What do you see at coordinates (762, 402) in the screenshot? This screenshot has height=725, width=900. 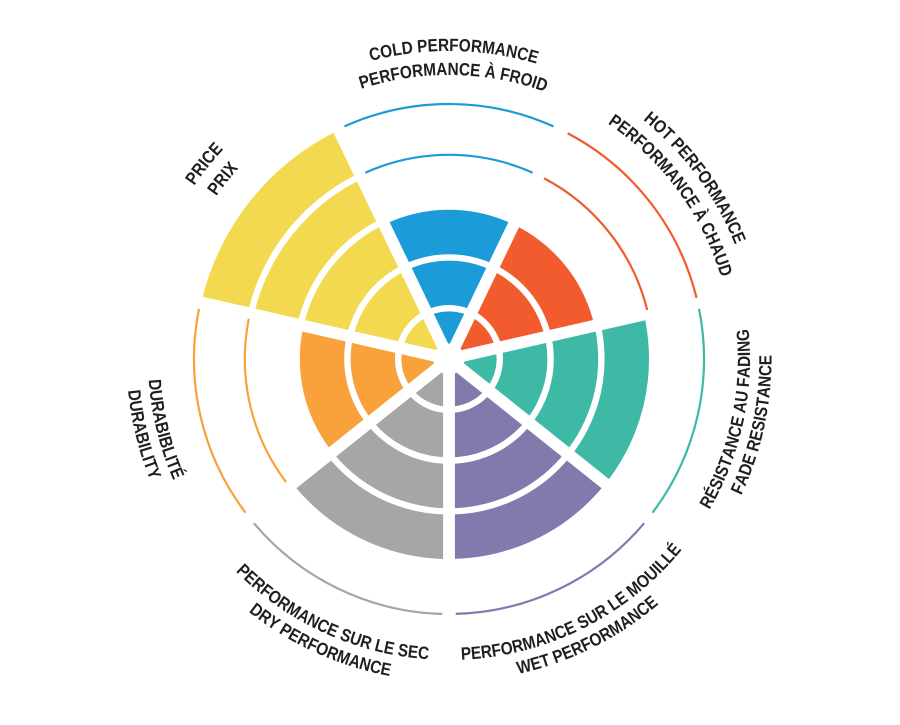 I see `svg-text: T` at bounding box center [762, 402].